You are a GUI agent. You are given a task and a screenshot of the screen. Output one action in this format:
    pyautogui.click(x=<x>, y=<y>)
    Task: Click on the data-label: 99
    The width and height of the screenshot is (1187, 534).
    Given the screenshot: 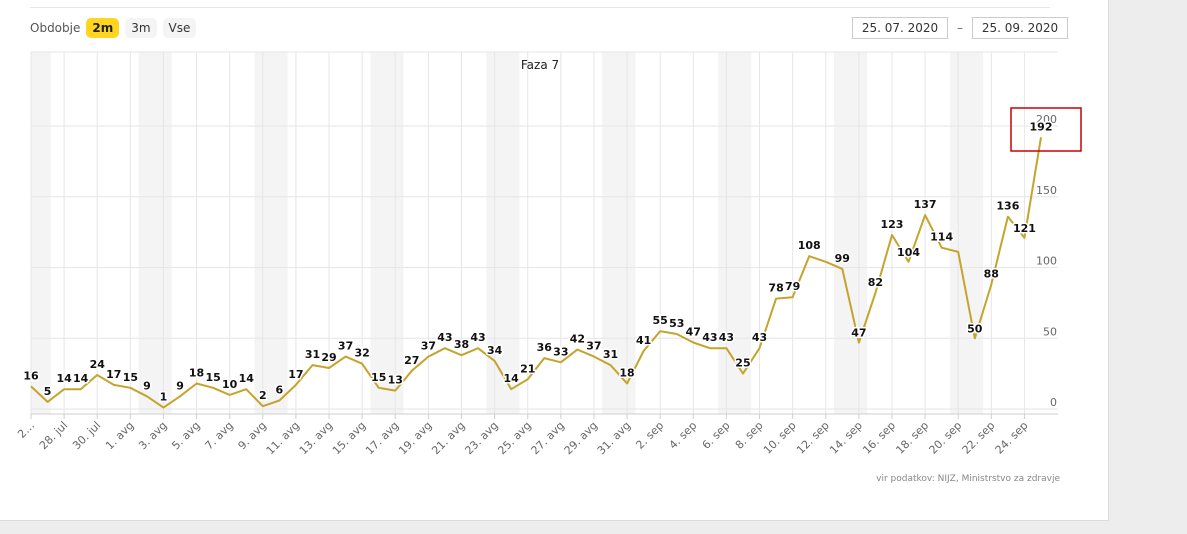 What is the action you would take?
    pyautogui.click(x=842, y=258)
    